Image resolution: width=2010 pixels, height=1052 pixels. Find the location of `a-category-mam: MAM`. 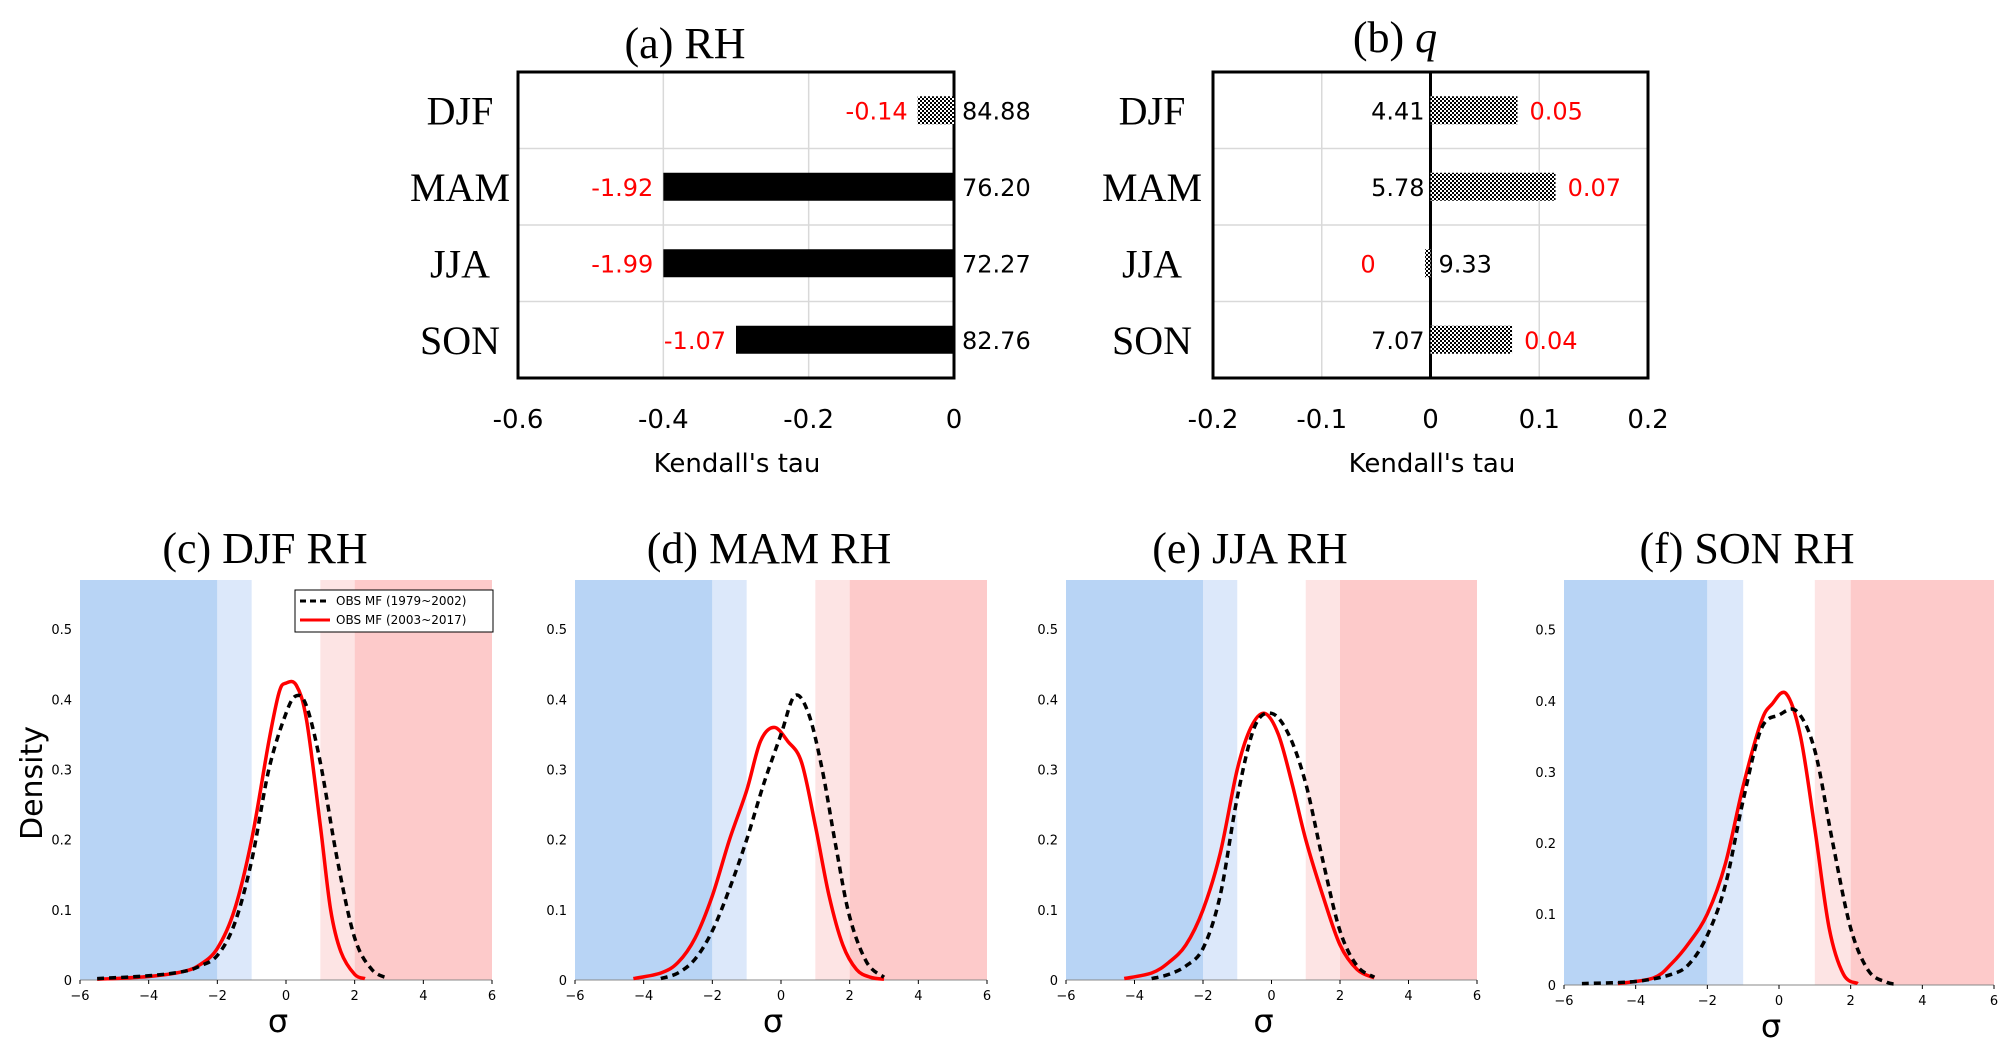

a-category-mam: MAM is located at coordinates (460, 187).